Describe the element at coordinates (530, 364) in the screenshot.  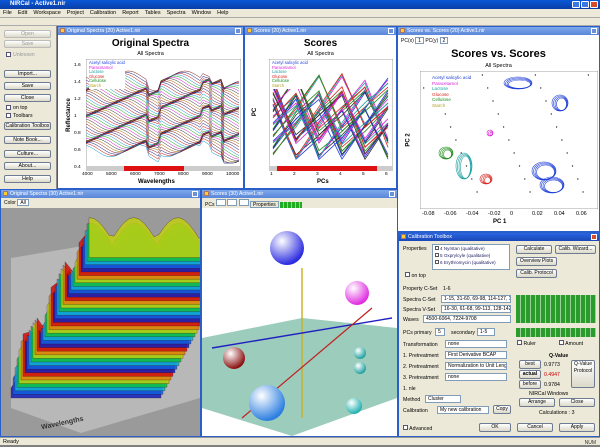
I see `best-button: best` at that location.